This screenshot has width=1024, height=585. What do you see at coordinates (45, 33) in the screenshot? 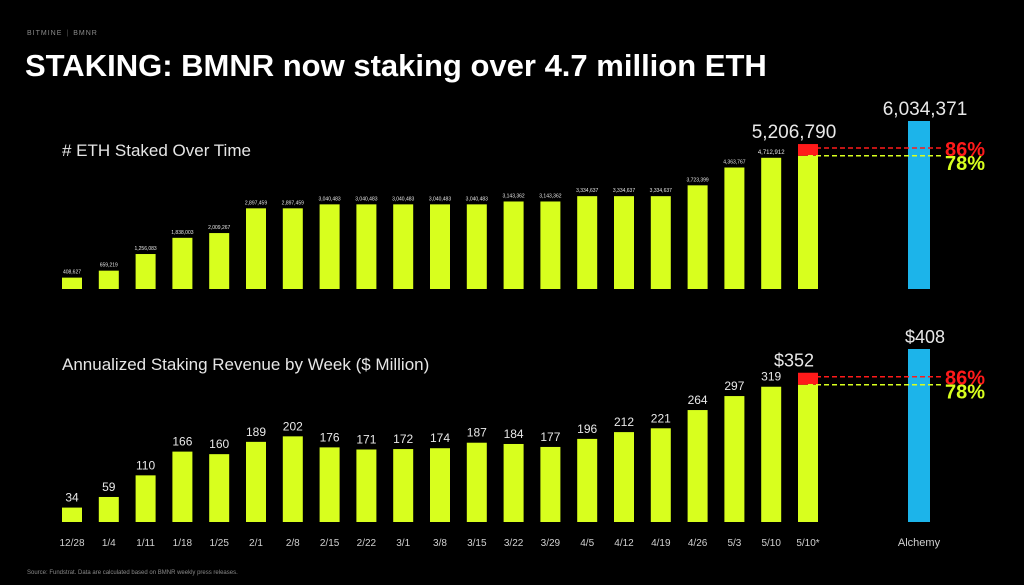
I see `brand-name: BITMINE` at bounding box center [45, 33].